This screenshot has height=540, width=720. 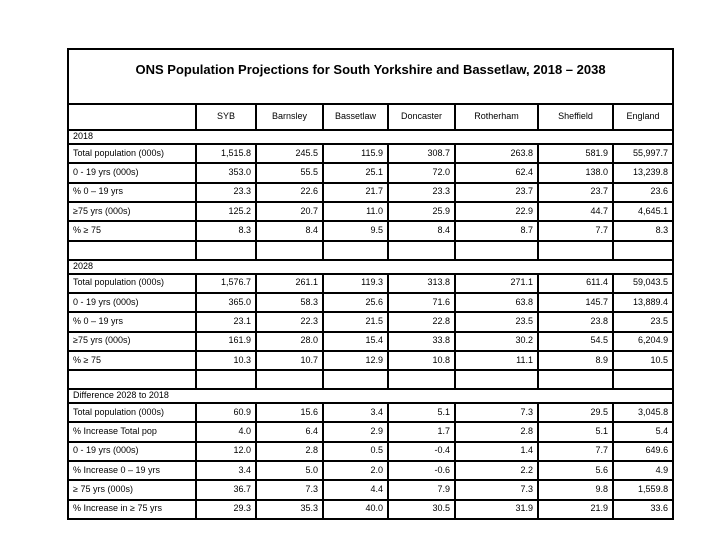 What do you see at coordinates (421, 231) in the screenshot?
I see `data-cell: 8.4` at bounding box center [421, 231].